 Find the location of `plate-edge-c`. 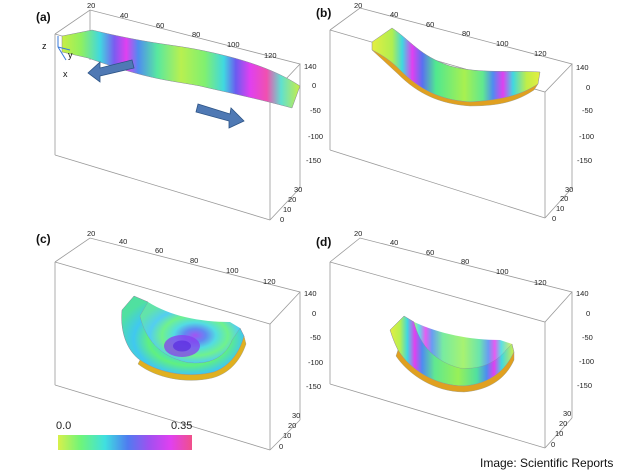

plate-edge-c is located at coordinates (192, 358).